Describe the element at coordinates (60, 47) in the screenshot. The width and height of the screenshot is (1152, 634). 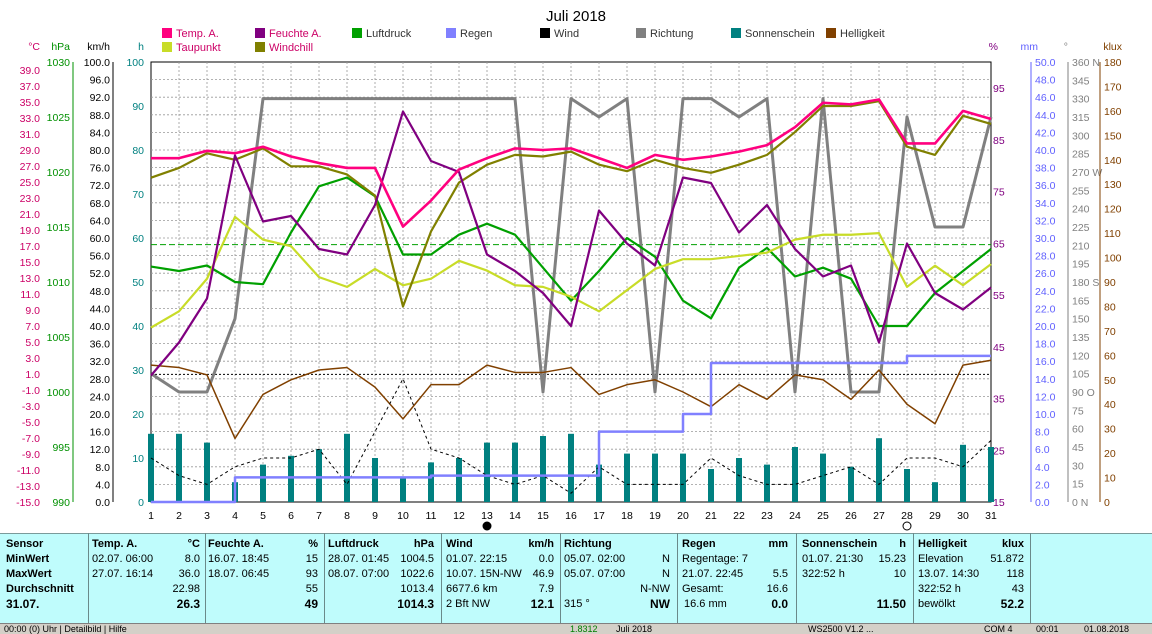
I see `left-axis-unit: hPa` at that location.